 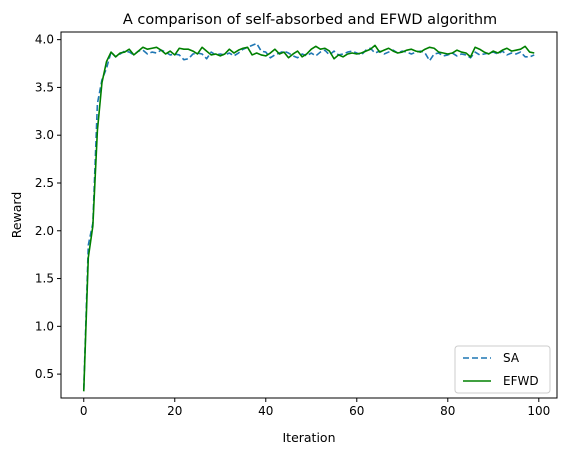 I want to click on y-tick-label: 0.5, so click(x=44, y=374).